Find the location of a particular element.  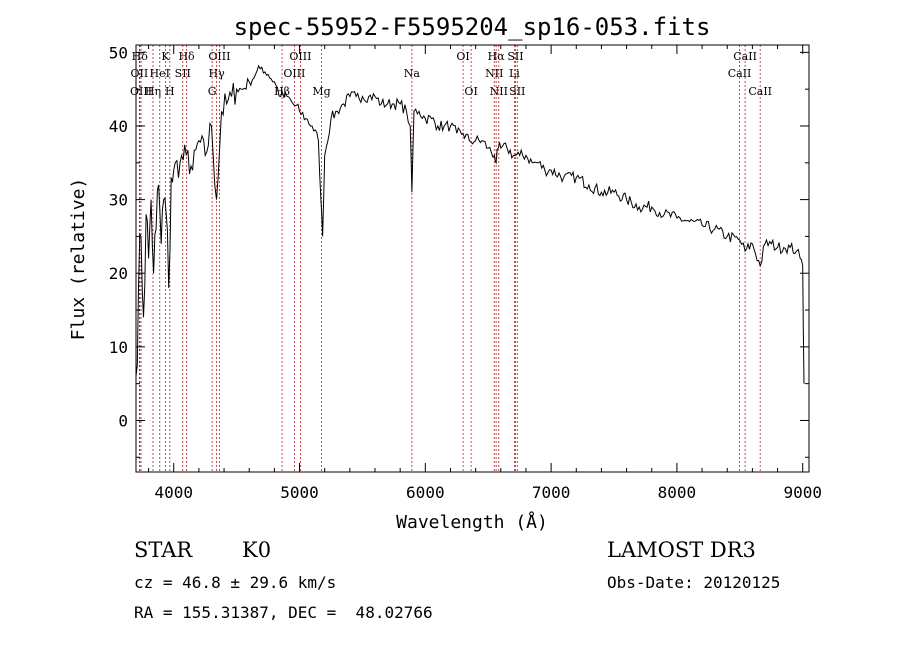

observation-date: Obs-Date: 20120125 is located at coordinates (694, 582).